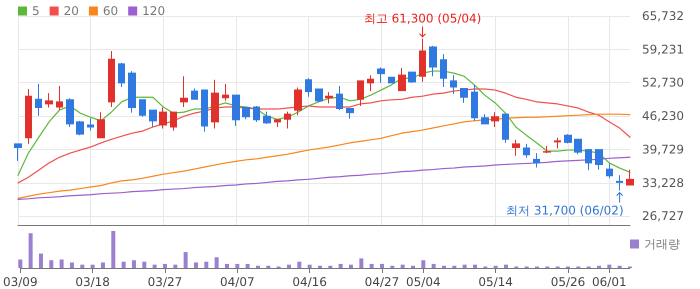 Image resolution: width=700 pixels, height=289 pixels. What do you see at coordinates (663, 116) in the screenshot?
I see `y-tick-label: 46,230` at bounding box center [663, 116].